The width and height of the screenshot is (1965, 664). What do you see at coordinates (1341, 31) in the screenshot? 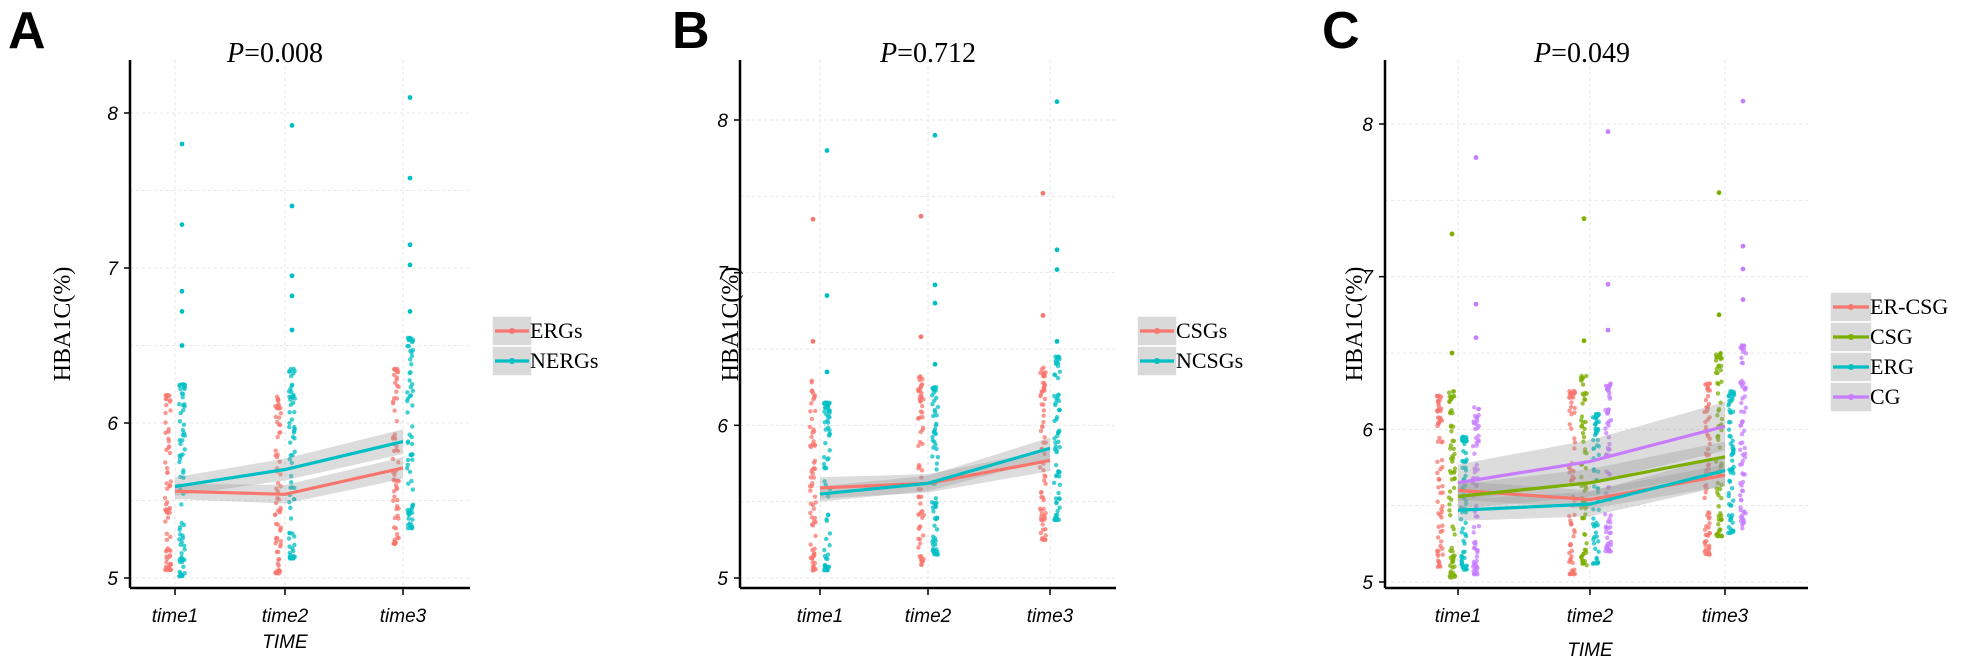
I see `panel-letter: C` at bounding box center [1341, 31].